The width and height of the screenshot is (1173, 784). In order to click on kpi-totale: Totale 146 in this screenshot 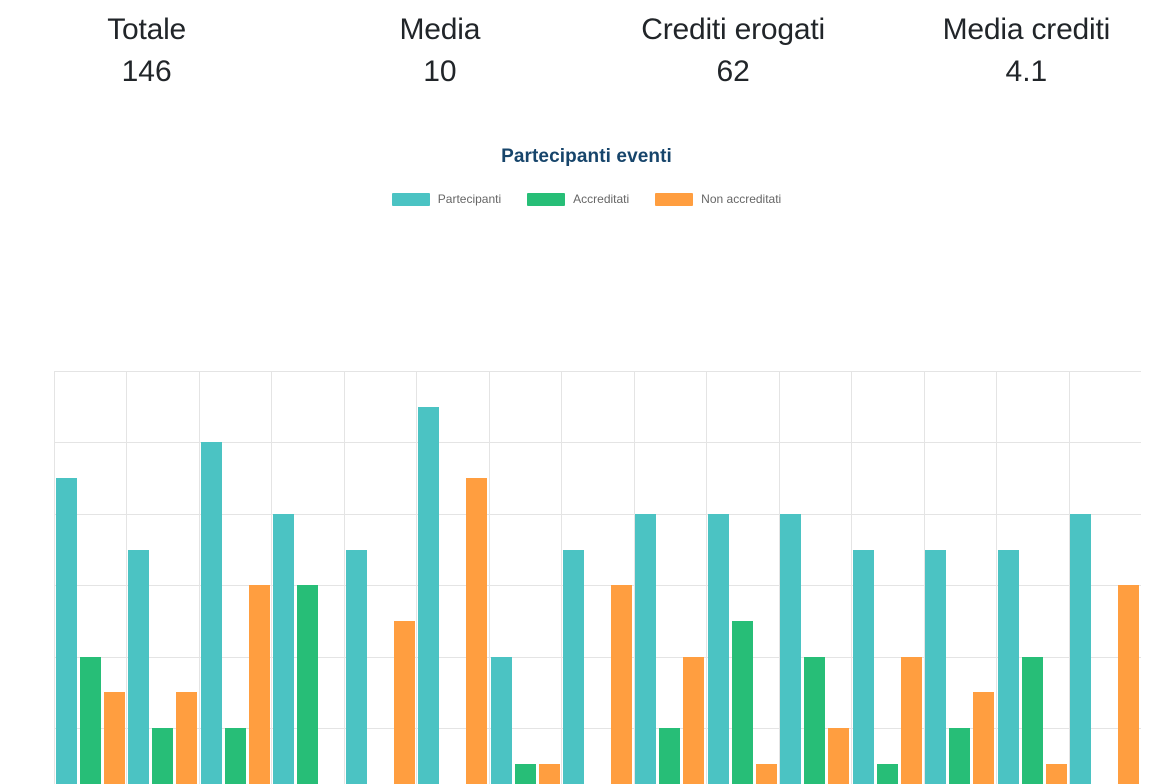, I will do `click(146, 72)`.